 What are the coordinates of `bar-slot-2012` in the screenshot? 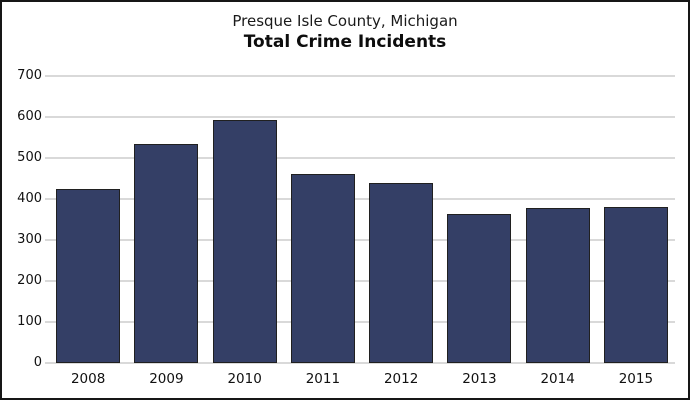 It's located at (401, 219).